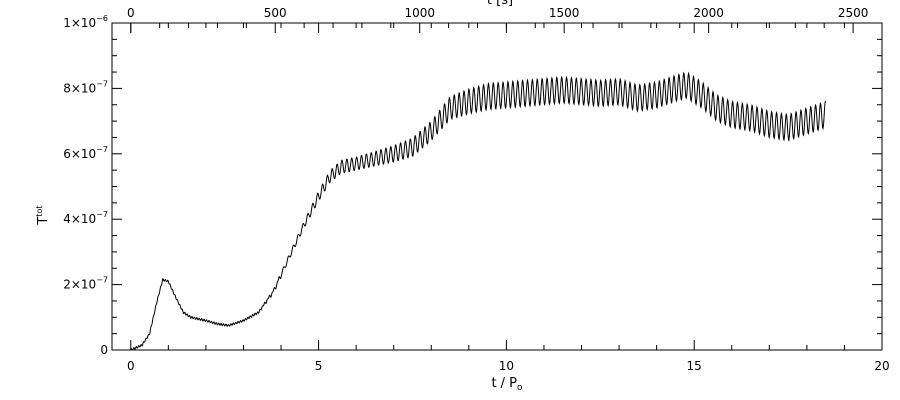 The image size is (900, 400). I want to click on y-tick-mantissa: 8×10, so click(79, 88).